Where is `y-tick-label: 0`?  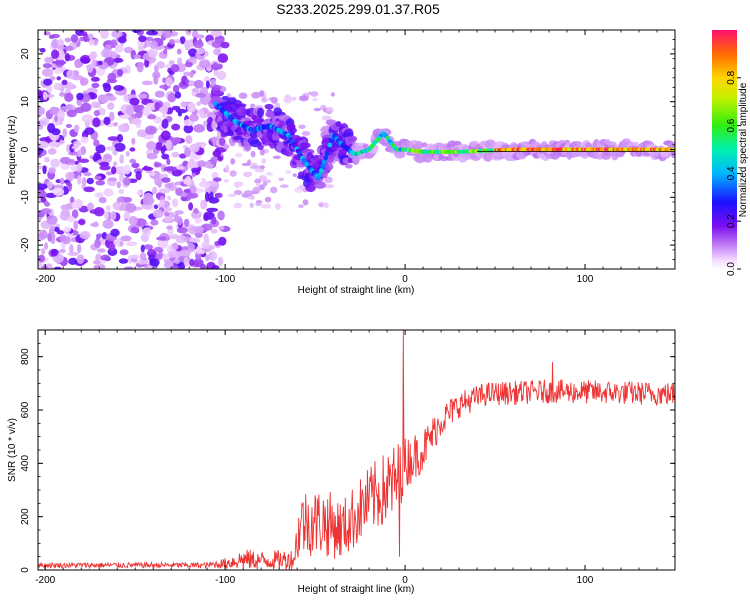
y-tick-label: 0 is located at coordinates (25, 570).